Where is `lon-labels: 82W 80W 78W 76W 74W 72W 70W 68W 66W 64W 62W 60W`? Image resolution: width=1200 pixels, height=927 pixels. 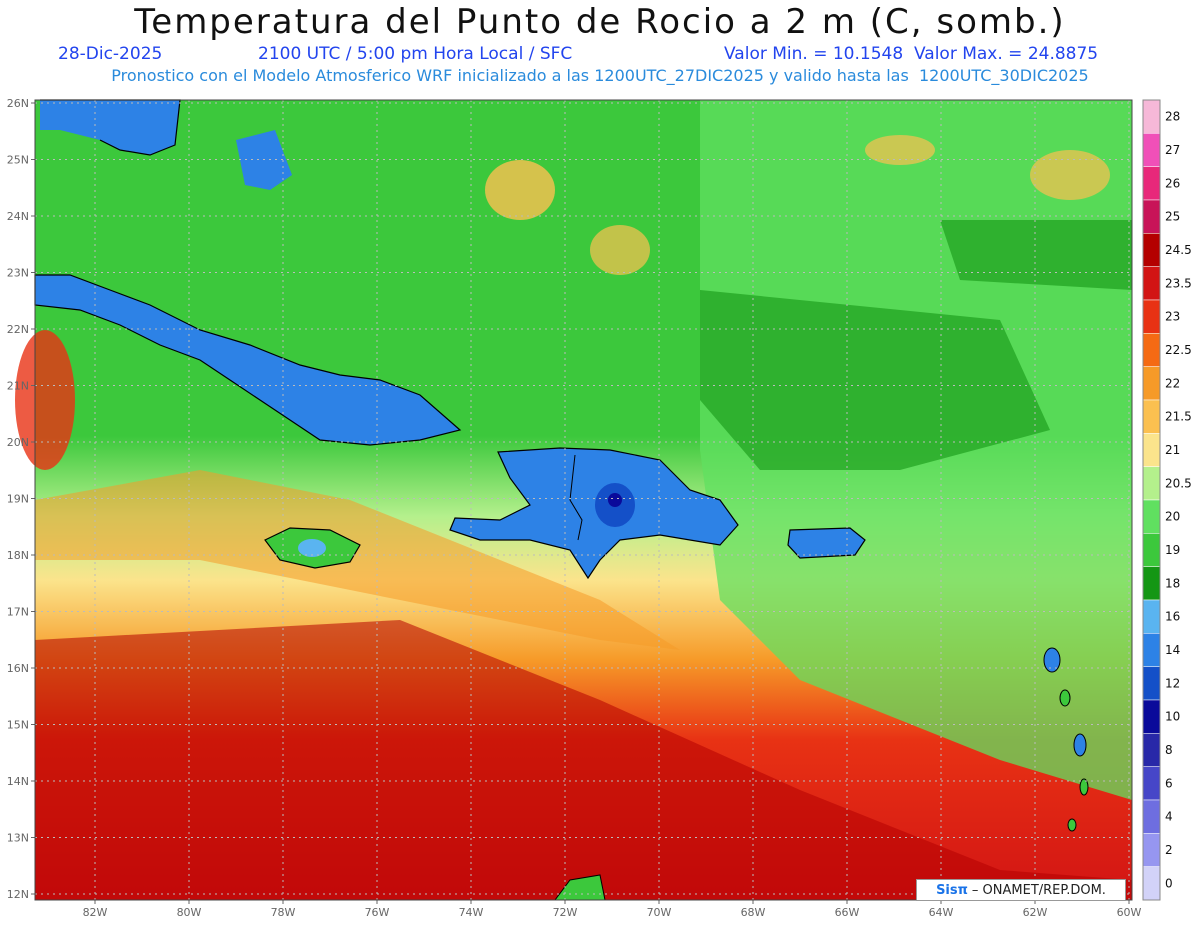 lon-labels: 82W 80W 78W 76W 74W 72W 70W 68W 66W 64W 62W 60W is located at coordinates (612, 912).